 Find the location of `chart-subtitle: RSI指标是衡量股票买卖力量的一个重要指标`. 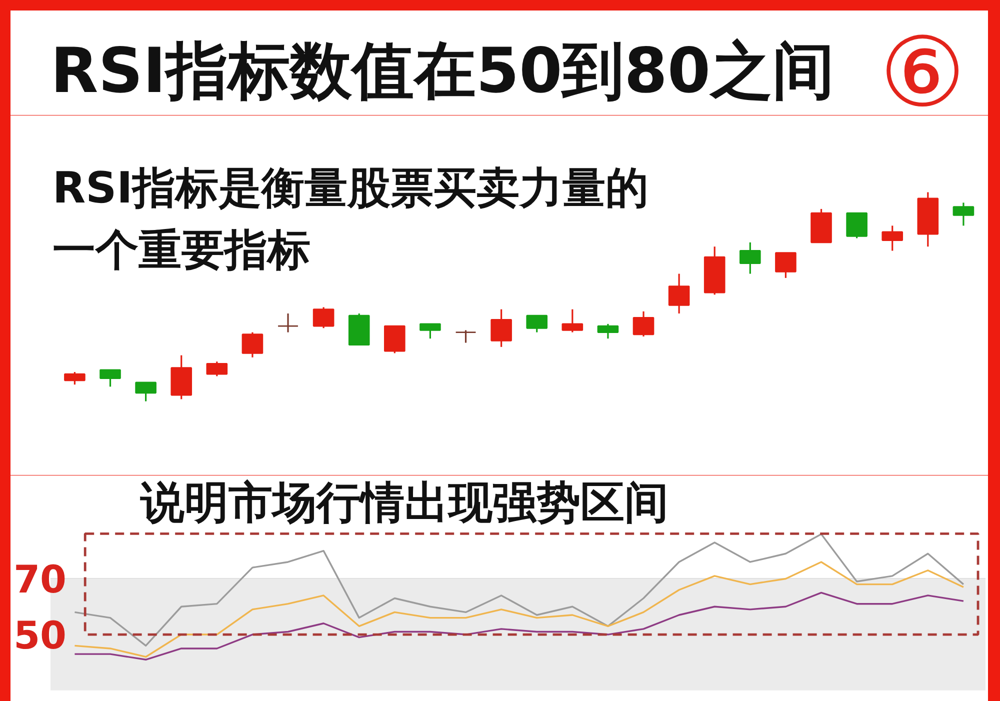

chart-subtitle: RSI指标是衡量股票买卖力量的一个重要指标 is located at coordinates (350, 220).